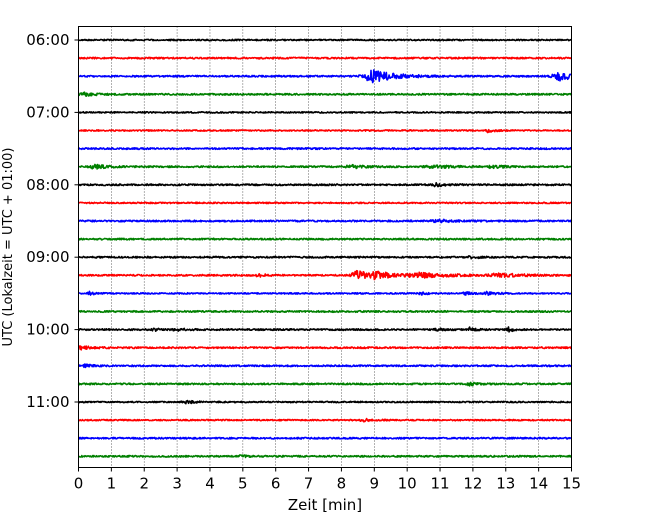  I want to click on x-tick-label: 14, so click(538, 484).